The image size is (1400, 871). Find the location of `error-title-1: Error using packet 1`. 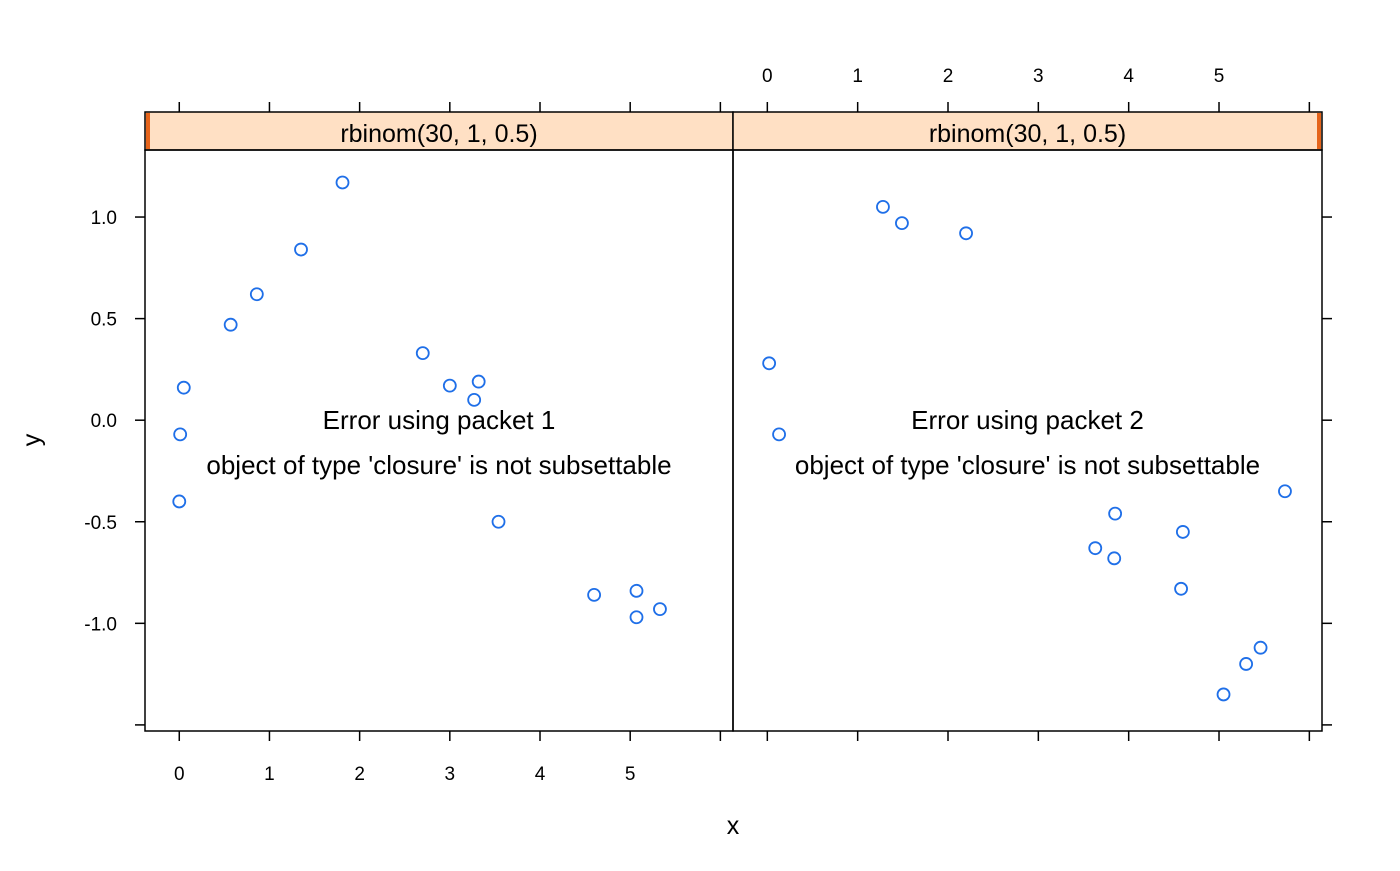

error-title-1: Error using packet 1 is located at coordinates (439, 420).